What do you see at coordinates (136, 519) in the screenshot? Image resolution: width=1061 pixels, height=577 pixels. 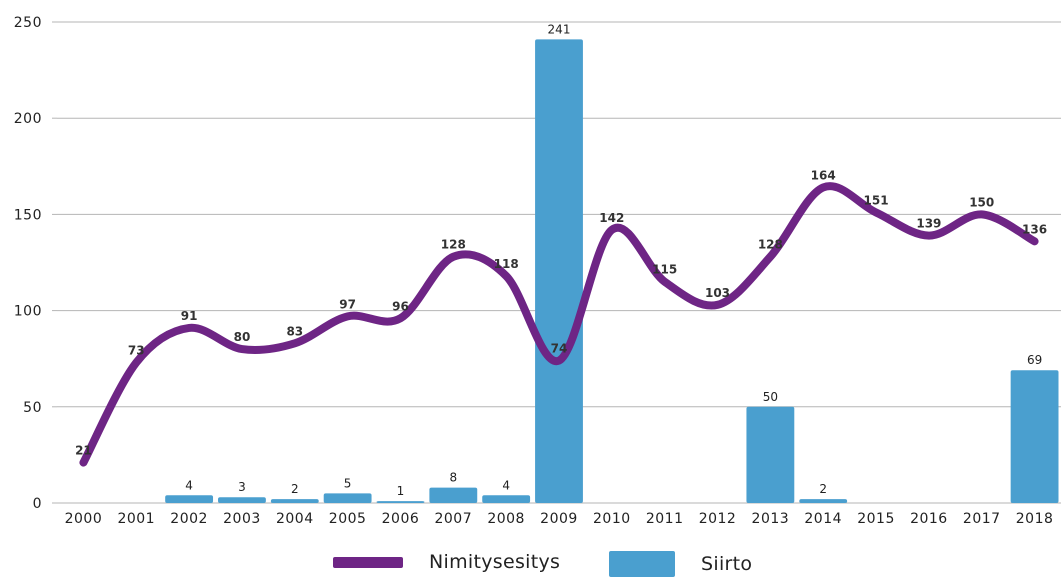 I see `x-tick-label: 2001` at bounding box center [136, 519].